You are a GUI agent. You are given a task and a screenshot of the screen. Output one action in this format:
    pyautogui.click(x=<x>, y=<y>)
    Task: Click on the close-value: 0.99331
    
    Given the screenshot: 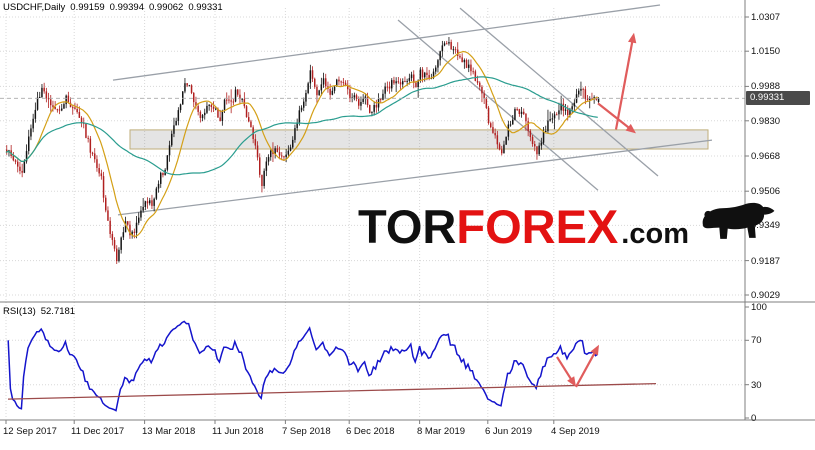 What is the action you would take?
    pyautogui.click(x=205, y=7)
    